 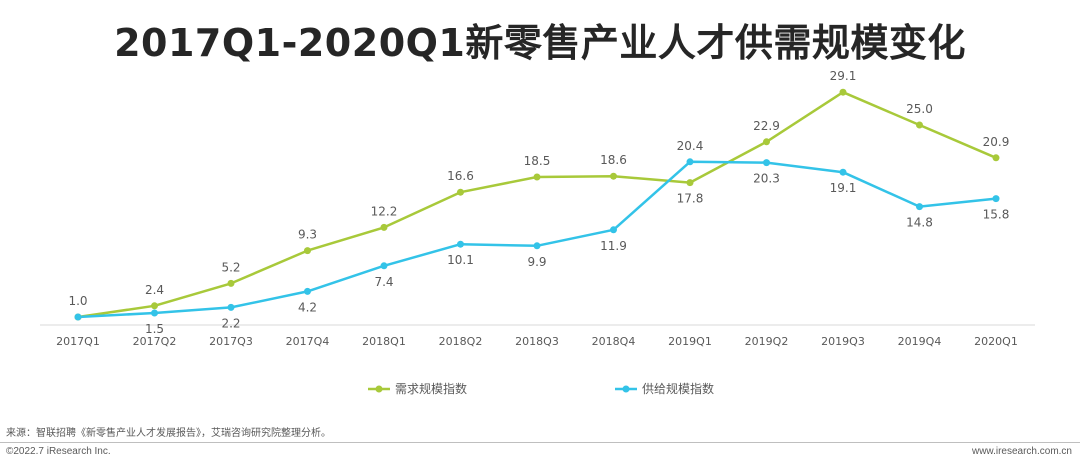 What do you see at coordinates (154, 329) in the screenshot?
I see `supply-data-label: 1.5` at bounding box center [154, 329].